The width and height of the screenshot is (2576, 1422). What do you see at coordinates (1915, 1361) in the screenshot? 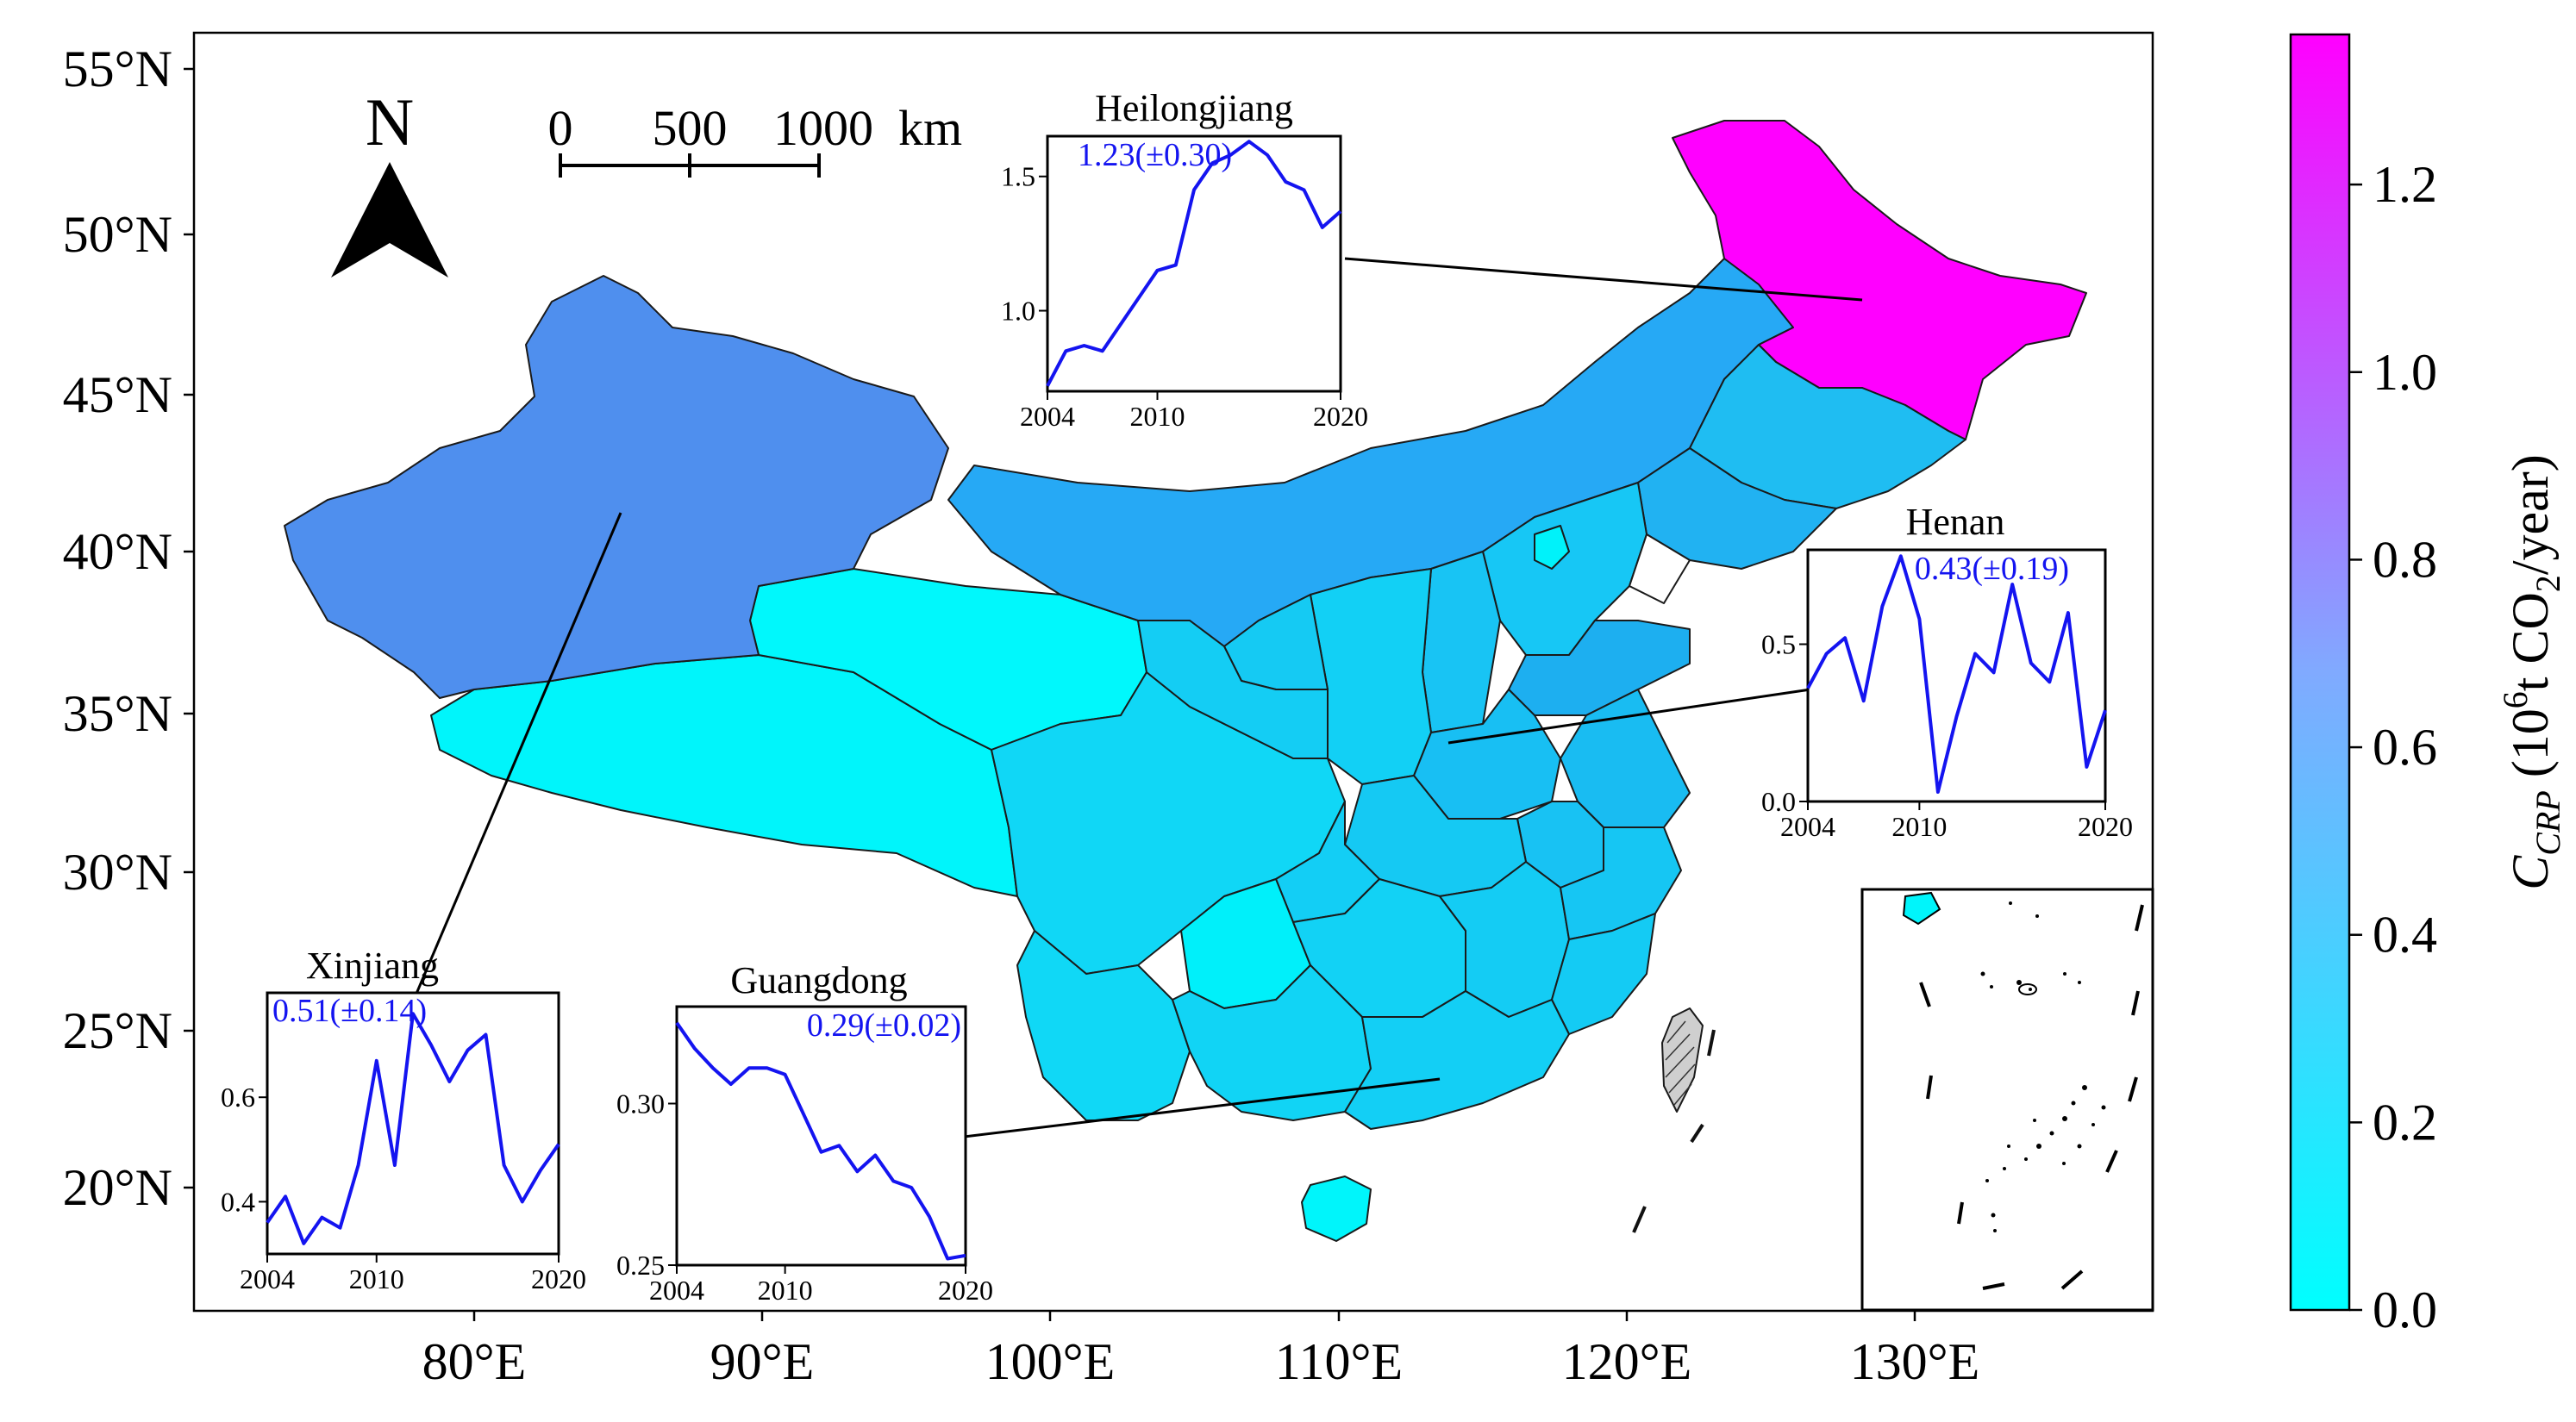
I see `lon-tick-label: 130°E` at bounding box center [1915, 1361].